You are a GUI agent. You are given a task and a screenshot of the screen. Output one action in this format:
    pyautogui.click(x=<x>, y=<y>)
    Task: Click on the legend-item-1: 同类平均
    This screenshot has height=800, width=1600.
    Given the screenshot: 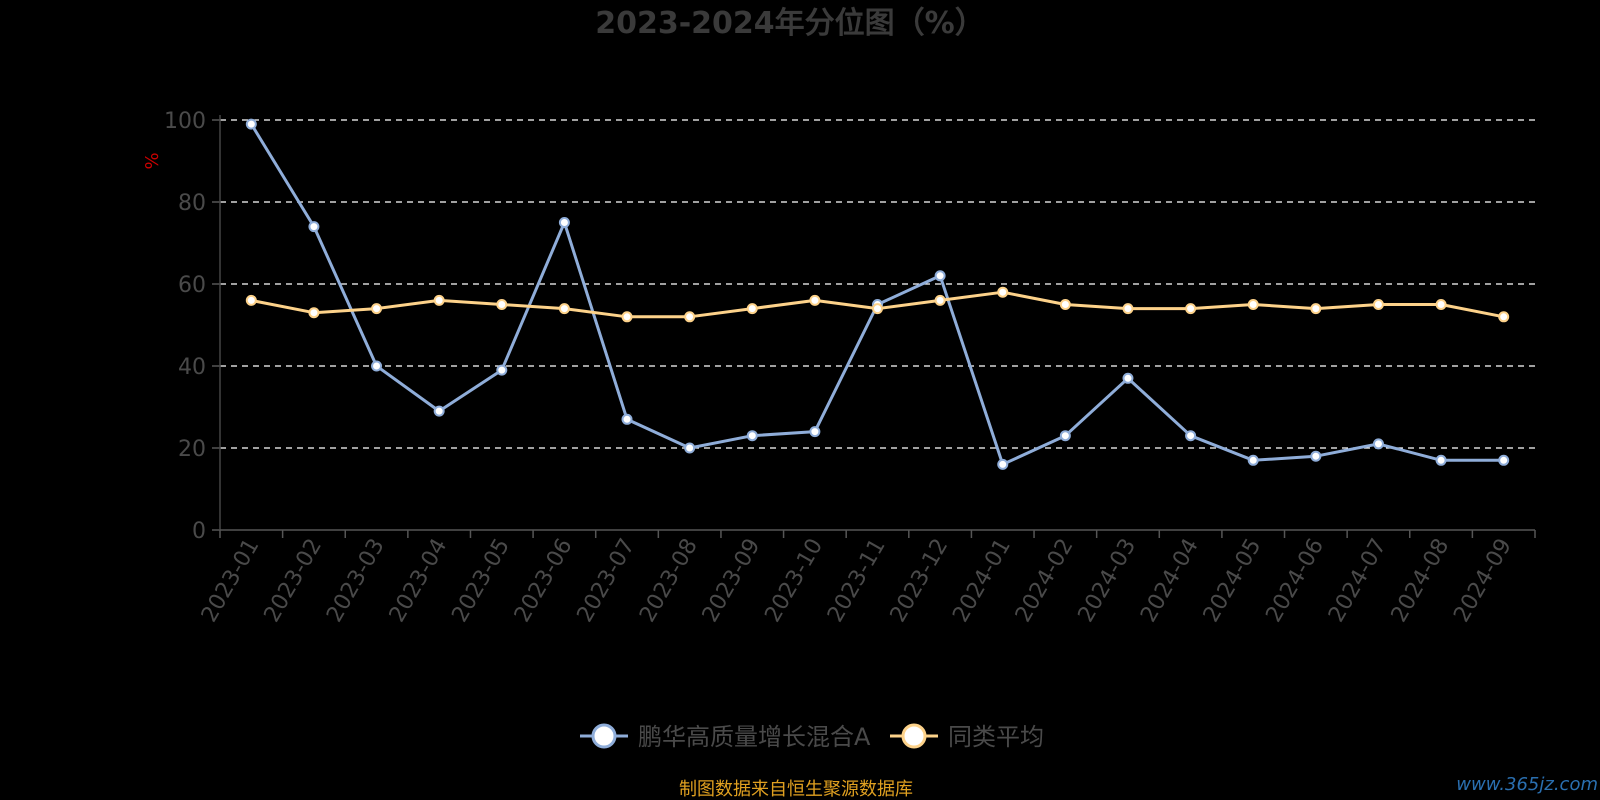 What is the action you would take?
    pyautogui.click(x=967, y=737)
    